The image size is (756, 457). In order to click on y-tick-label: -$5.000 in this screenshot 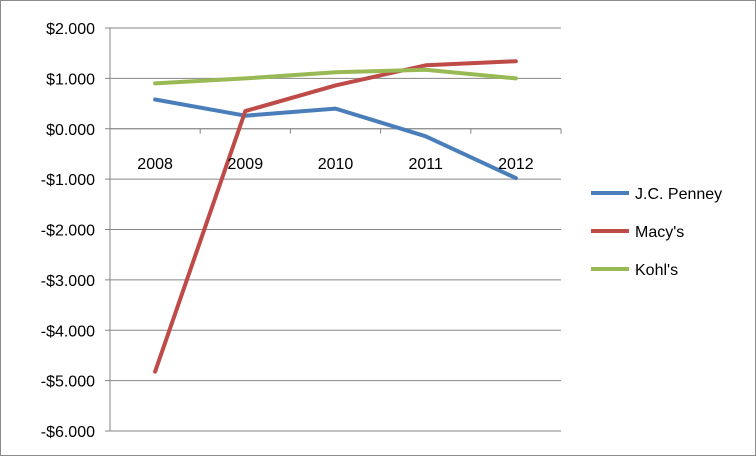, I will do `click(68, 382)`.